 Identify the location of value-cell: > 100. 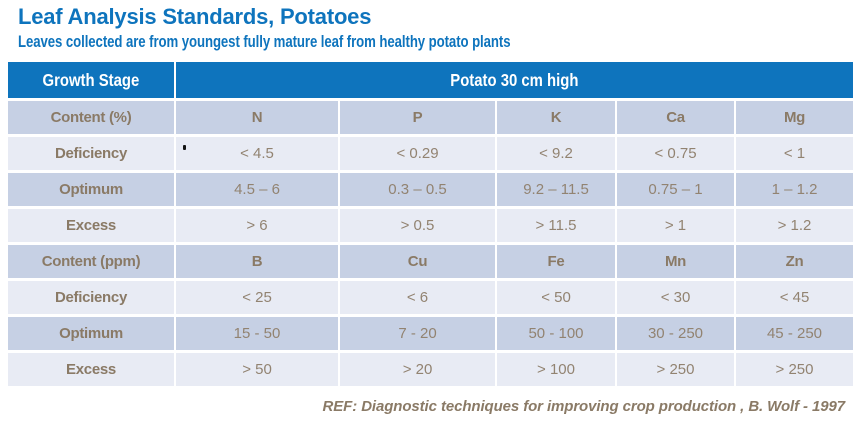
(556, 369).